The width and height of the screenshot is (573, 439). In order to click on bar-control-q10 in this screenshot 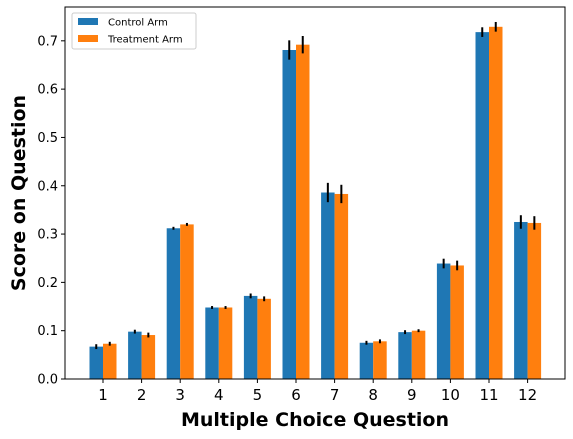, I will do `click(443, 321)`.